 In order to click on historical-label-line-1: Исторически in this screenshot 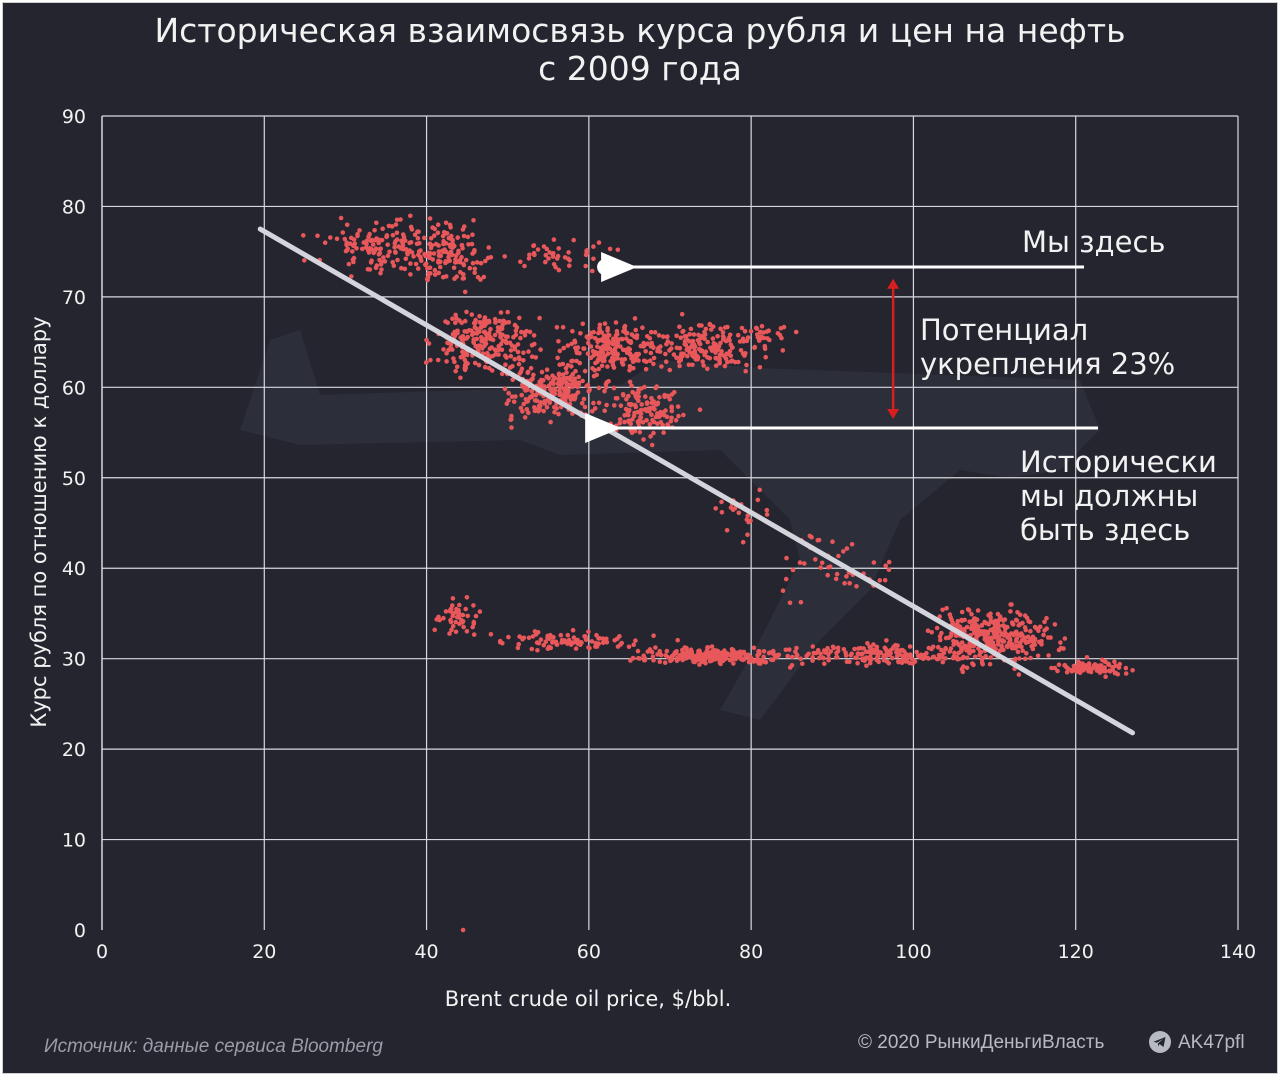, I will do `click(1118, 462)`.